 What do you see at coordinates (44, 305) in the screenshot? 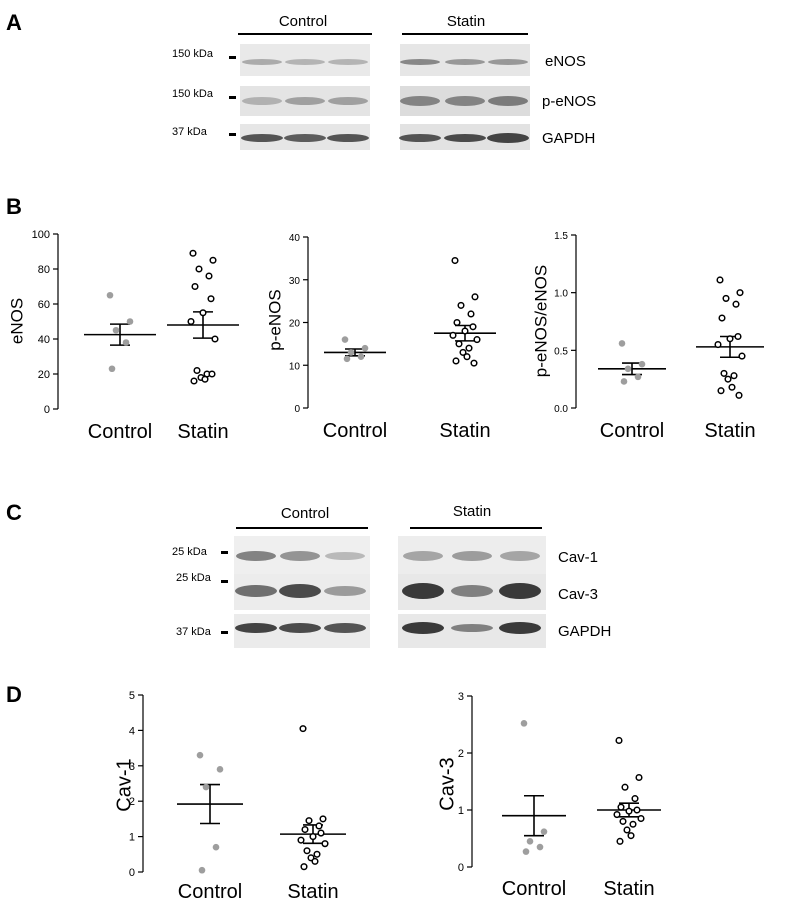
I see `y-tick-label: 60` at bounding box center [44, 305].